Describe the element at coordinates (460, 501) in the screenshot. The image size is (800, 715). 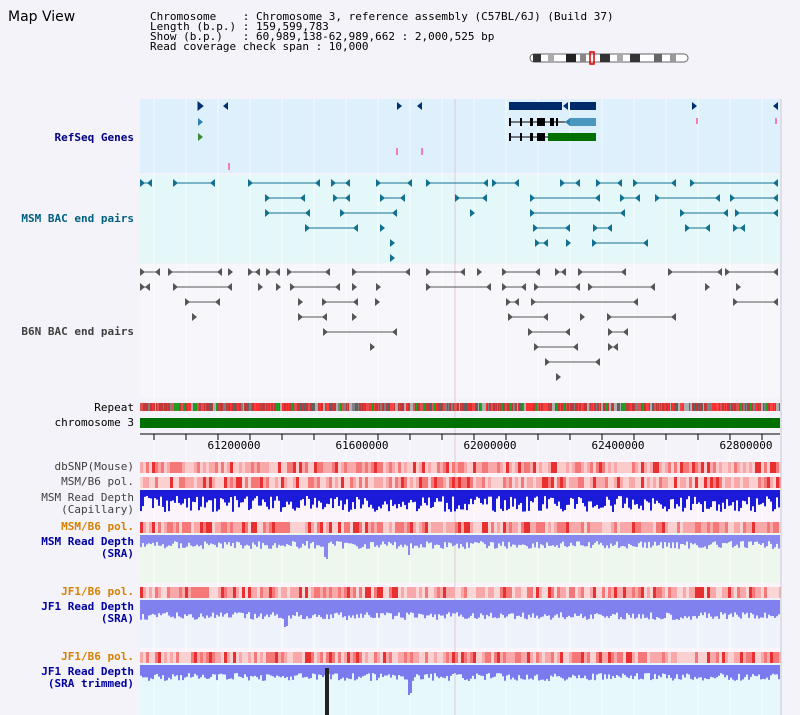
I see `msm-capillary-depth-bars` at that location.